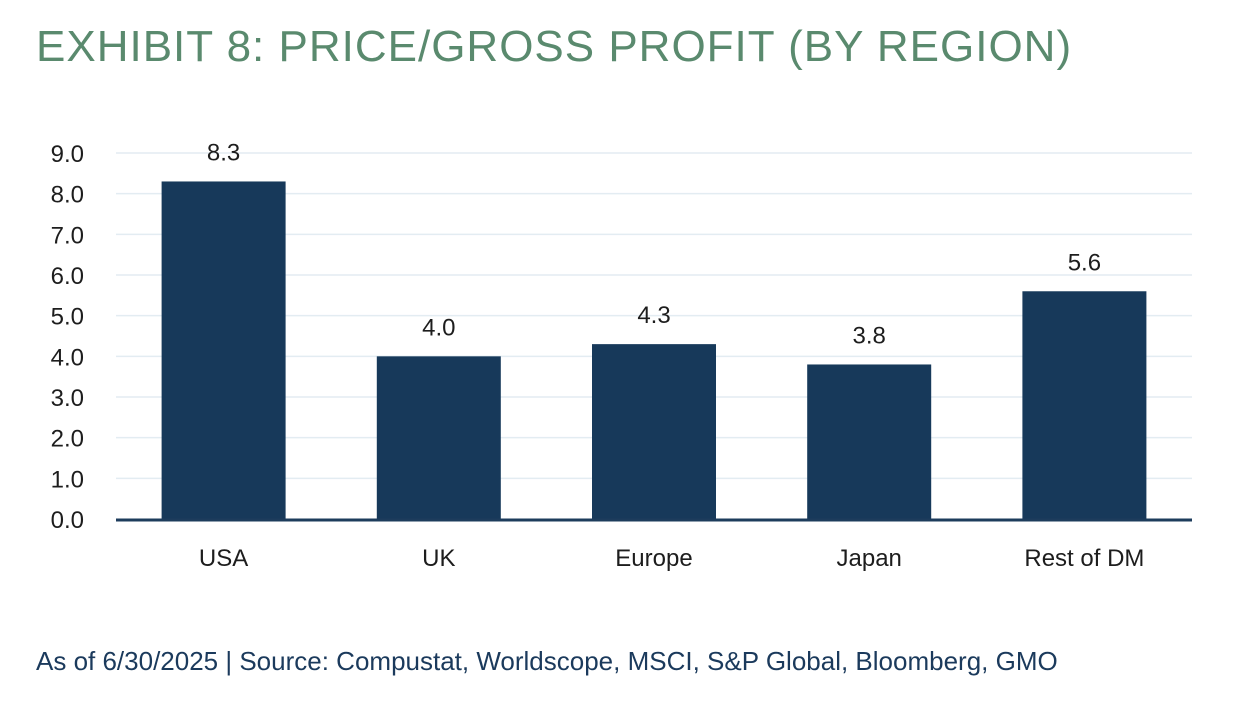 This screenshot has width=1258, height=714. I want to click on y-tick-label: 7.0, so click(67, 235).